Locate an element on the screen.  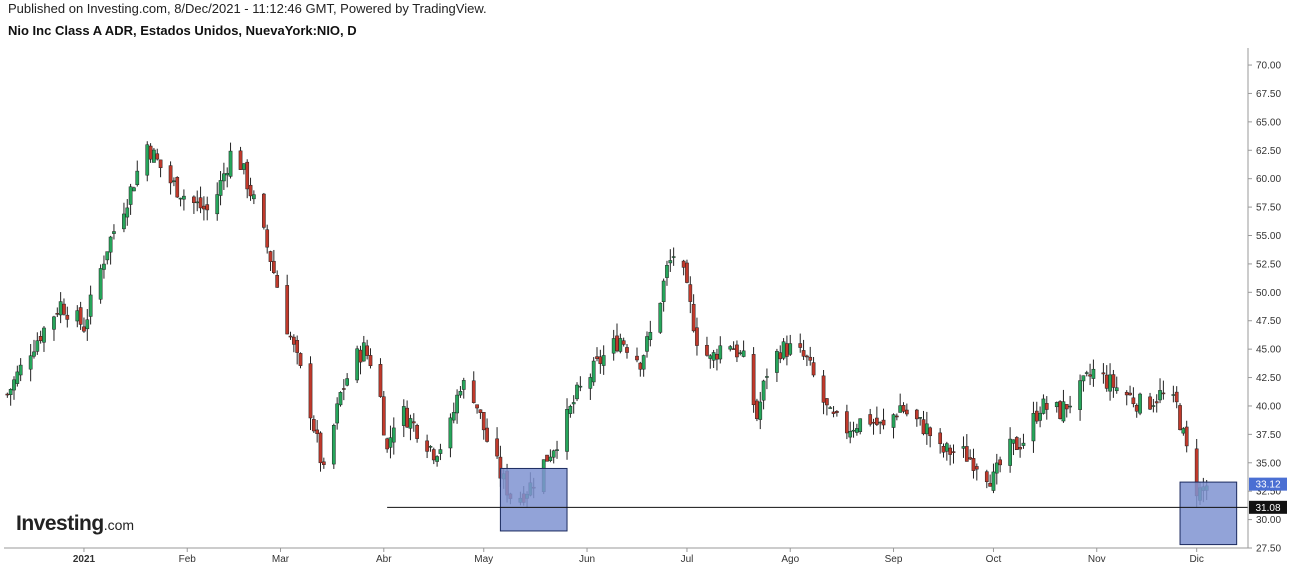
price-tick-label: 30.00 is located at coordinates (1268, 520).